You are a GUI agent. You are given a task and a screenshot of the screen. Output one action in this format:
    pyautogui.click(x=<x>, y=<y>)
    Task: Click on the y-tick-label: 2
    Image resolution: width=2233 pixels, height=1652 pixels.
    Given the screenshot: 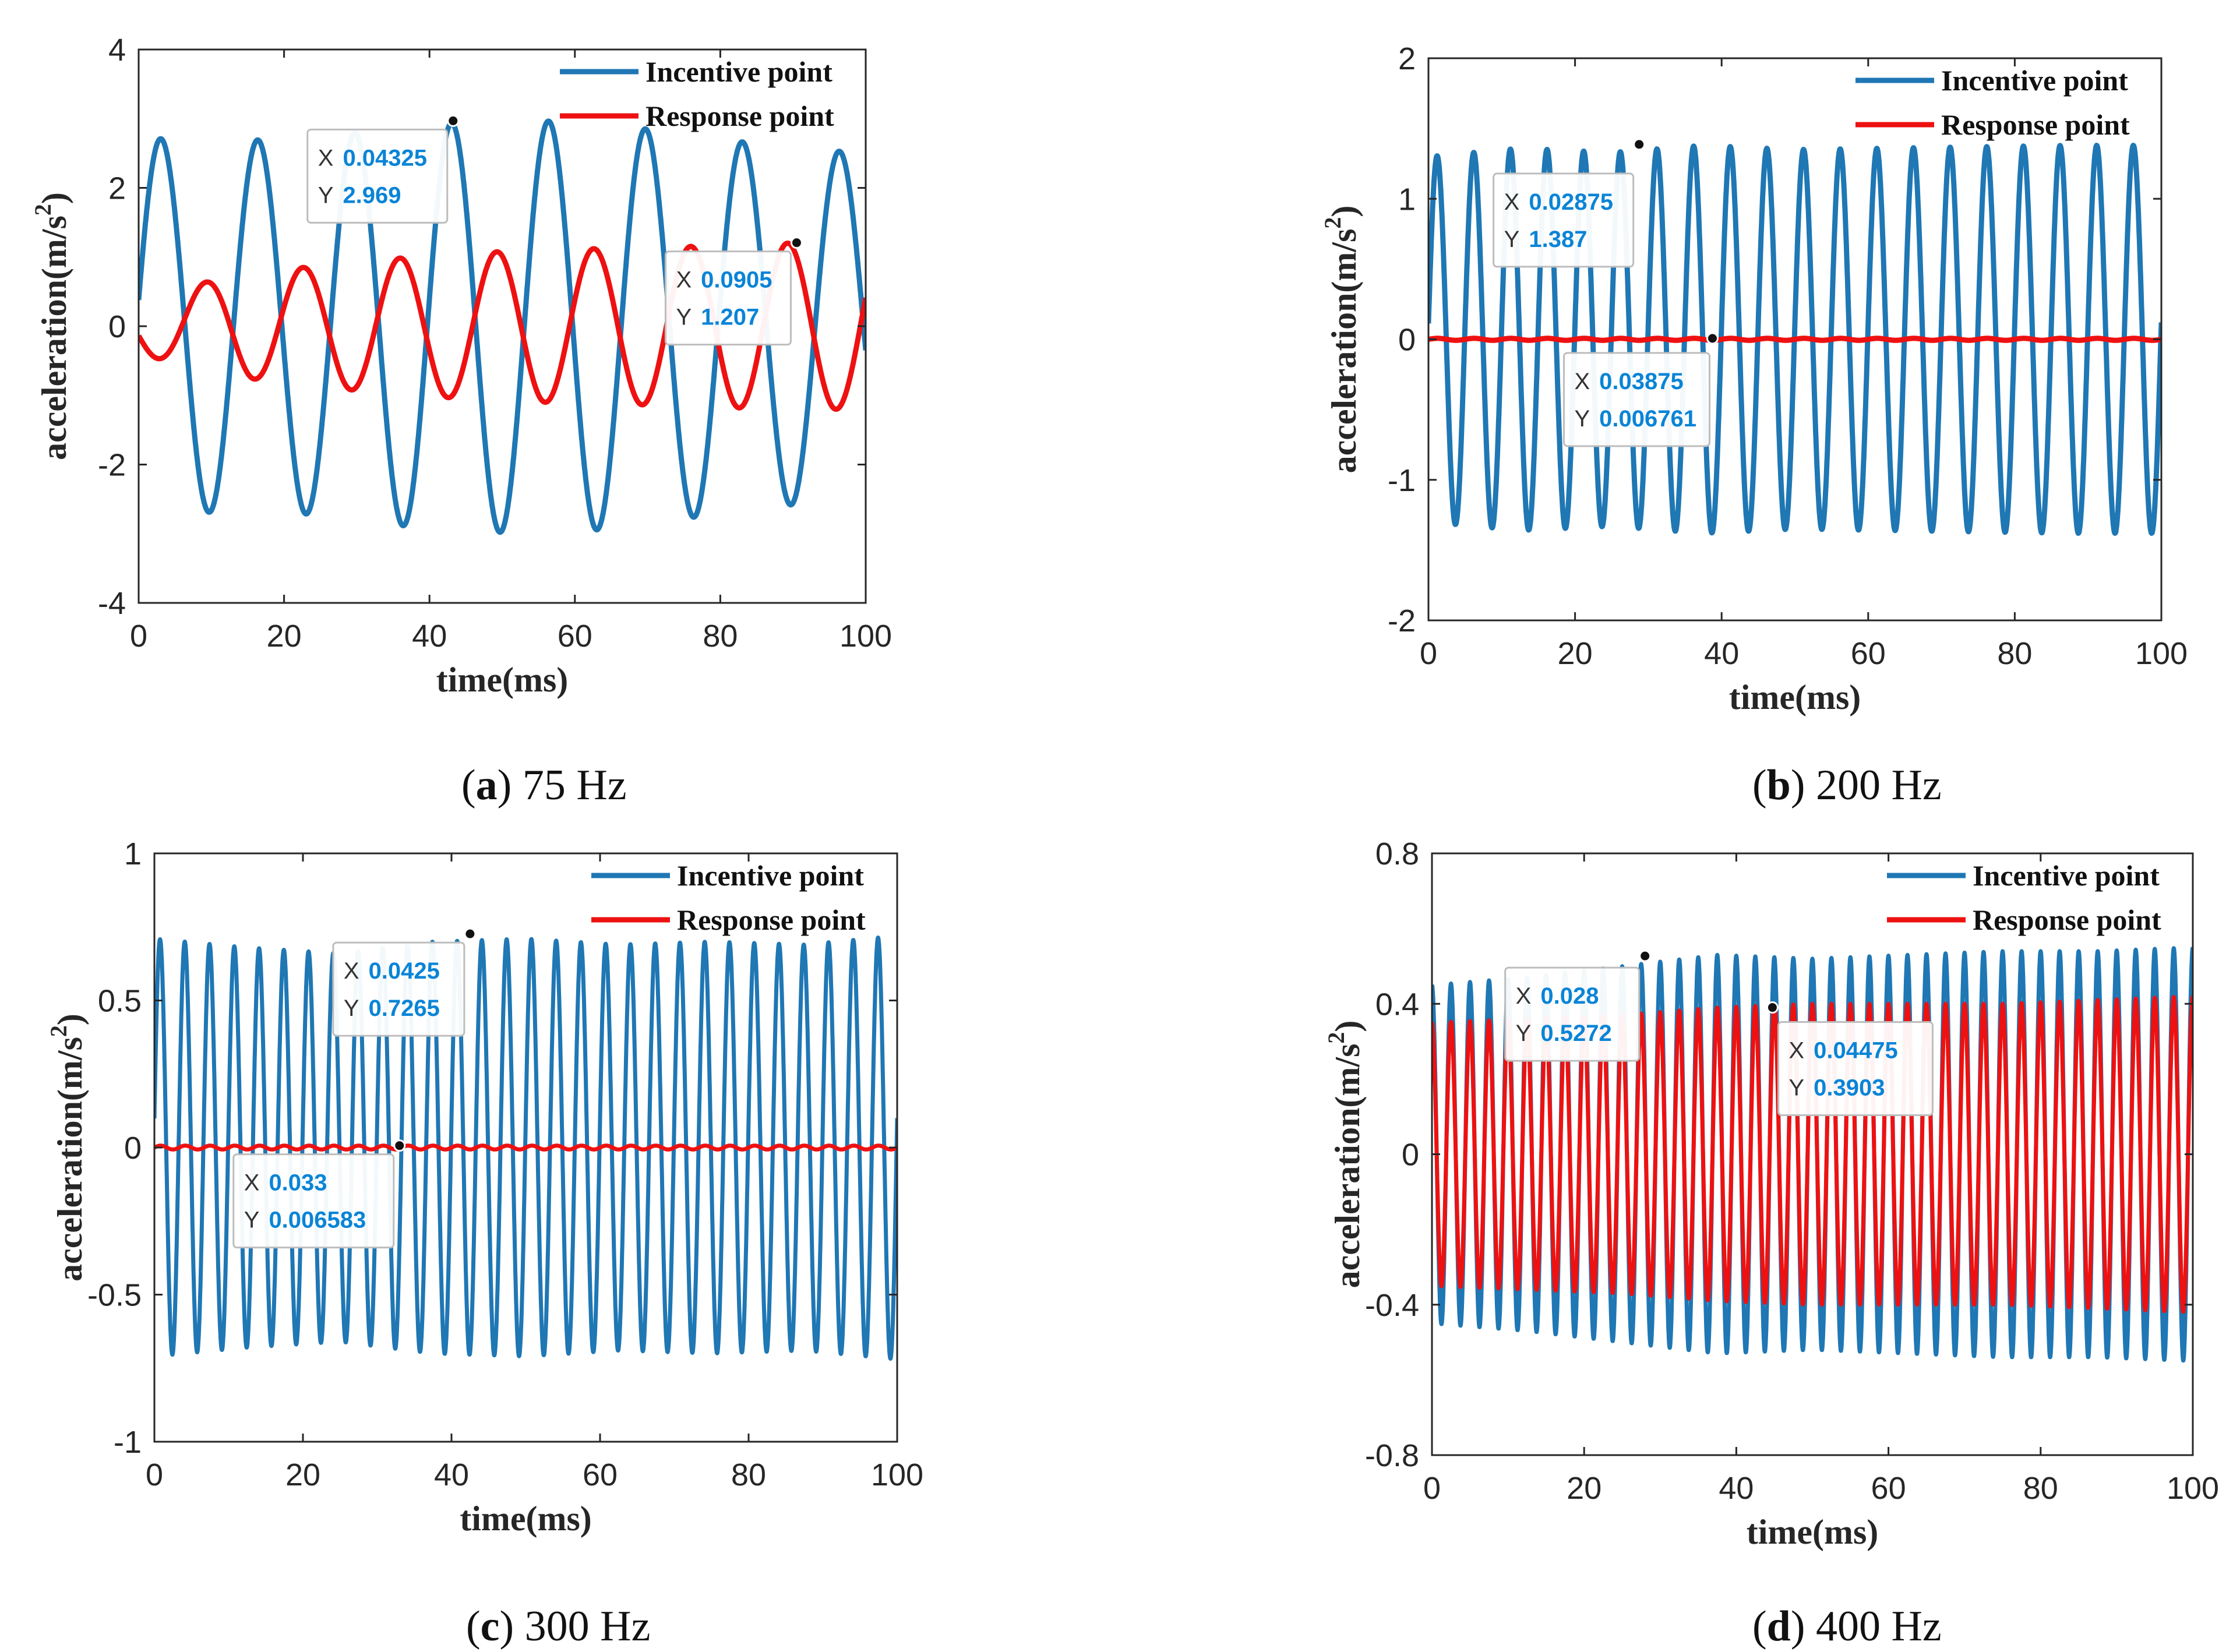 What is the action you would take?
    pyautogui.click(x=117, y=188)
    